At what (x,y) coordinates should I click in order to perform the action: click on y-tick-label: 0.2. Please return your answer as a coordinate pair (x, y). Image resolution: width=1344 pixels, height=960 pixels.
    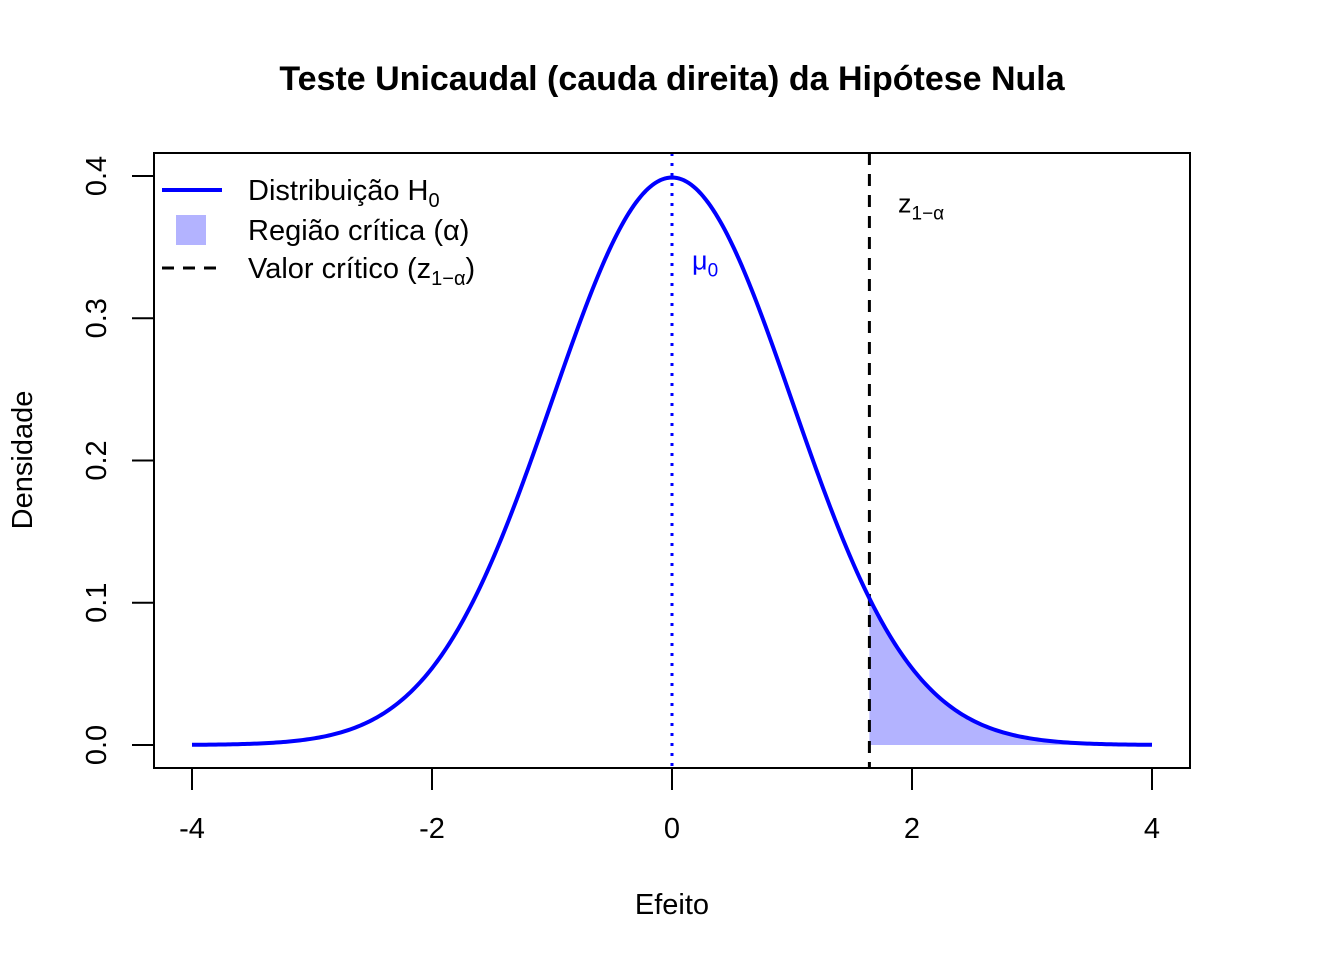
    Looking at the image, I should click on (97, 460).